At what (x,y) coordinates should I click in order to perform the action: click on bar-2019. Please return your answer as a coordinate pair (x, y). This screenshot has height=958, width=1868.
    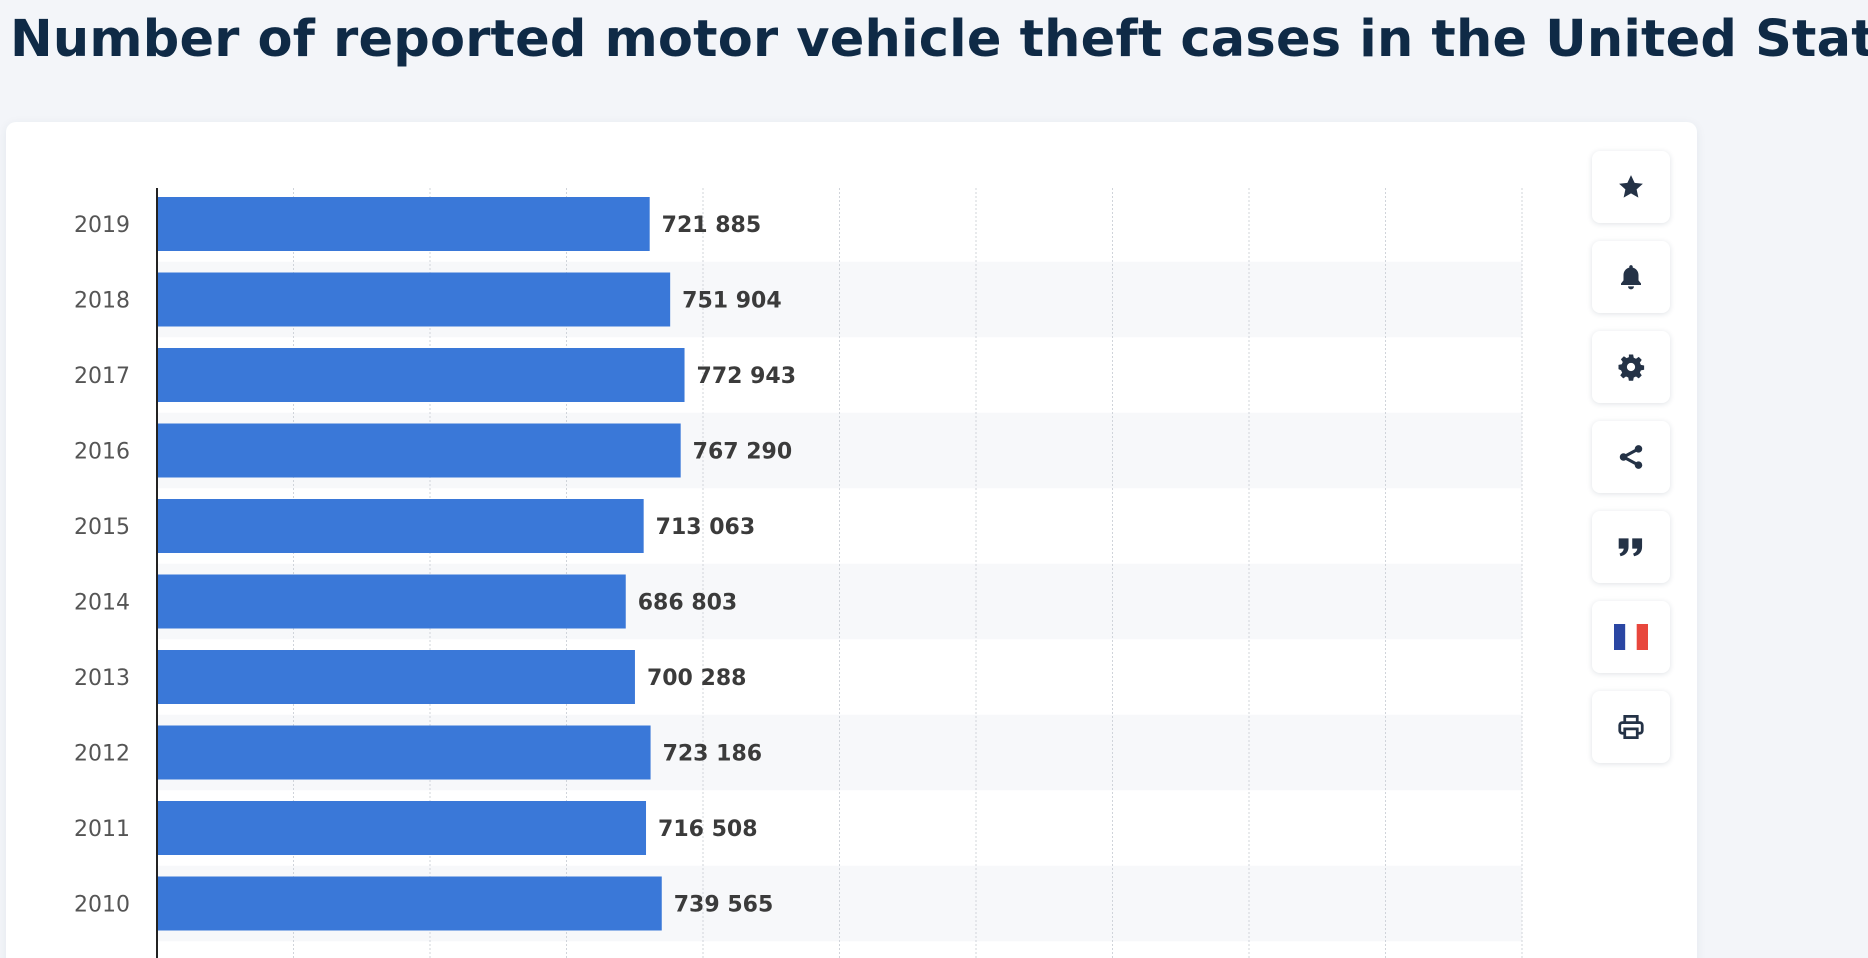
    Looking at the image, I should click on (403, 224).